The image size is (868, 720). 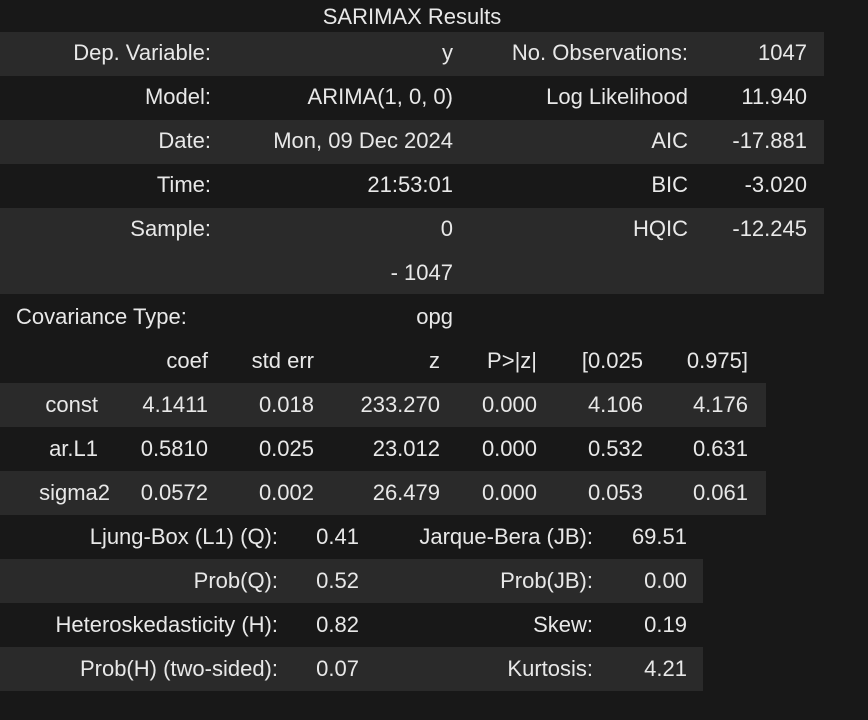 I want to click on coef-header, so click(x=49, y=361).